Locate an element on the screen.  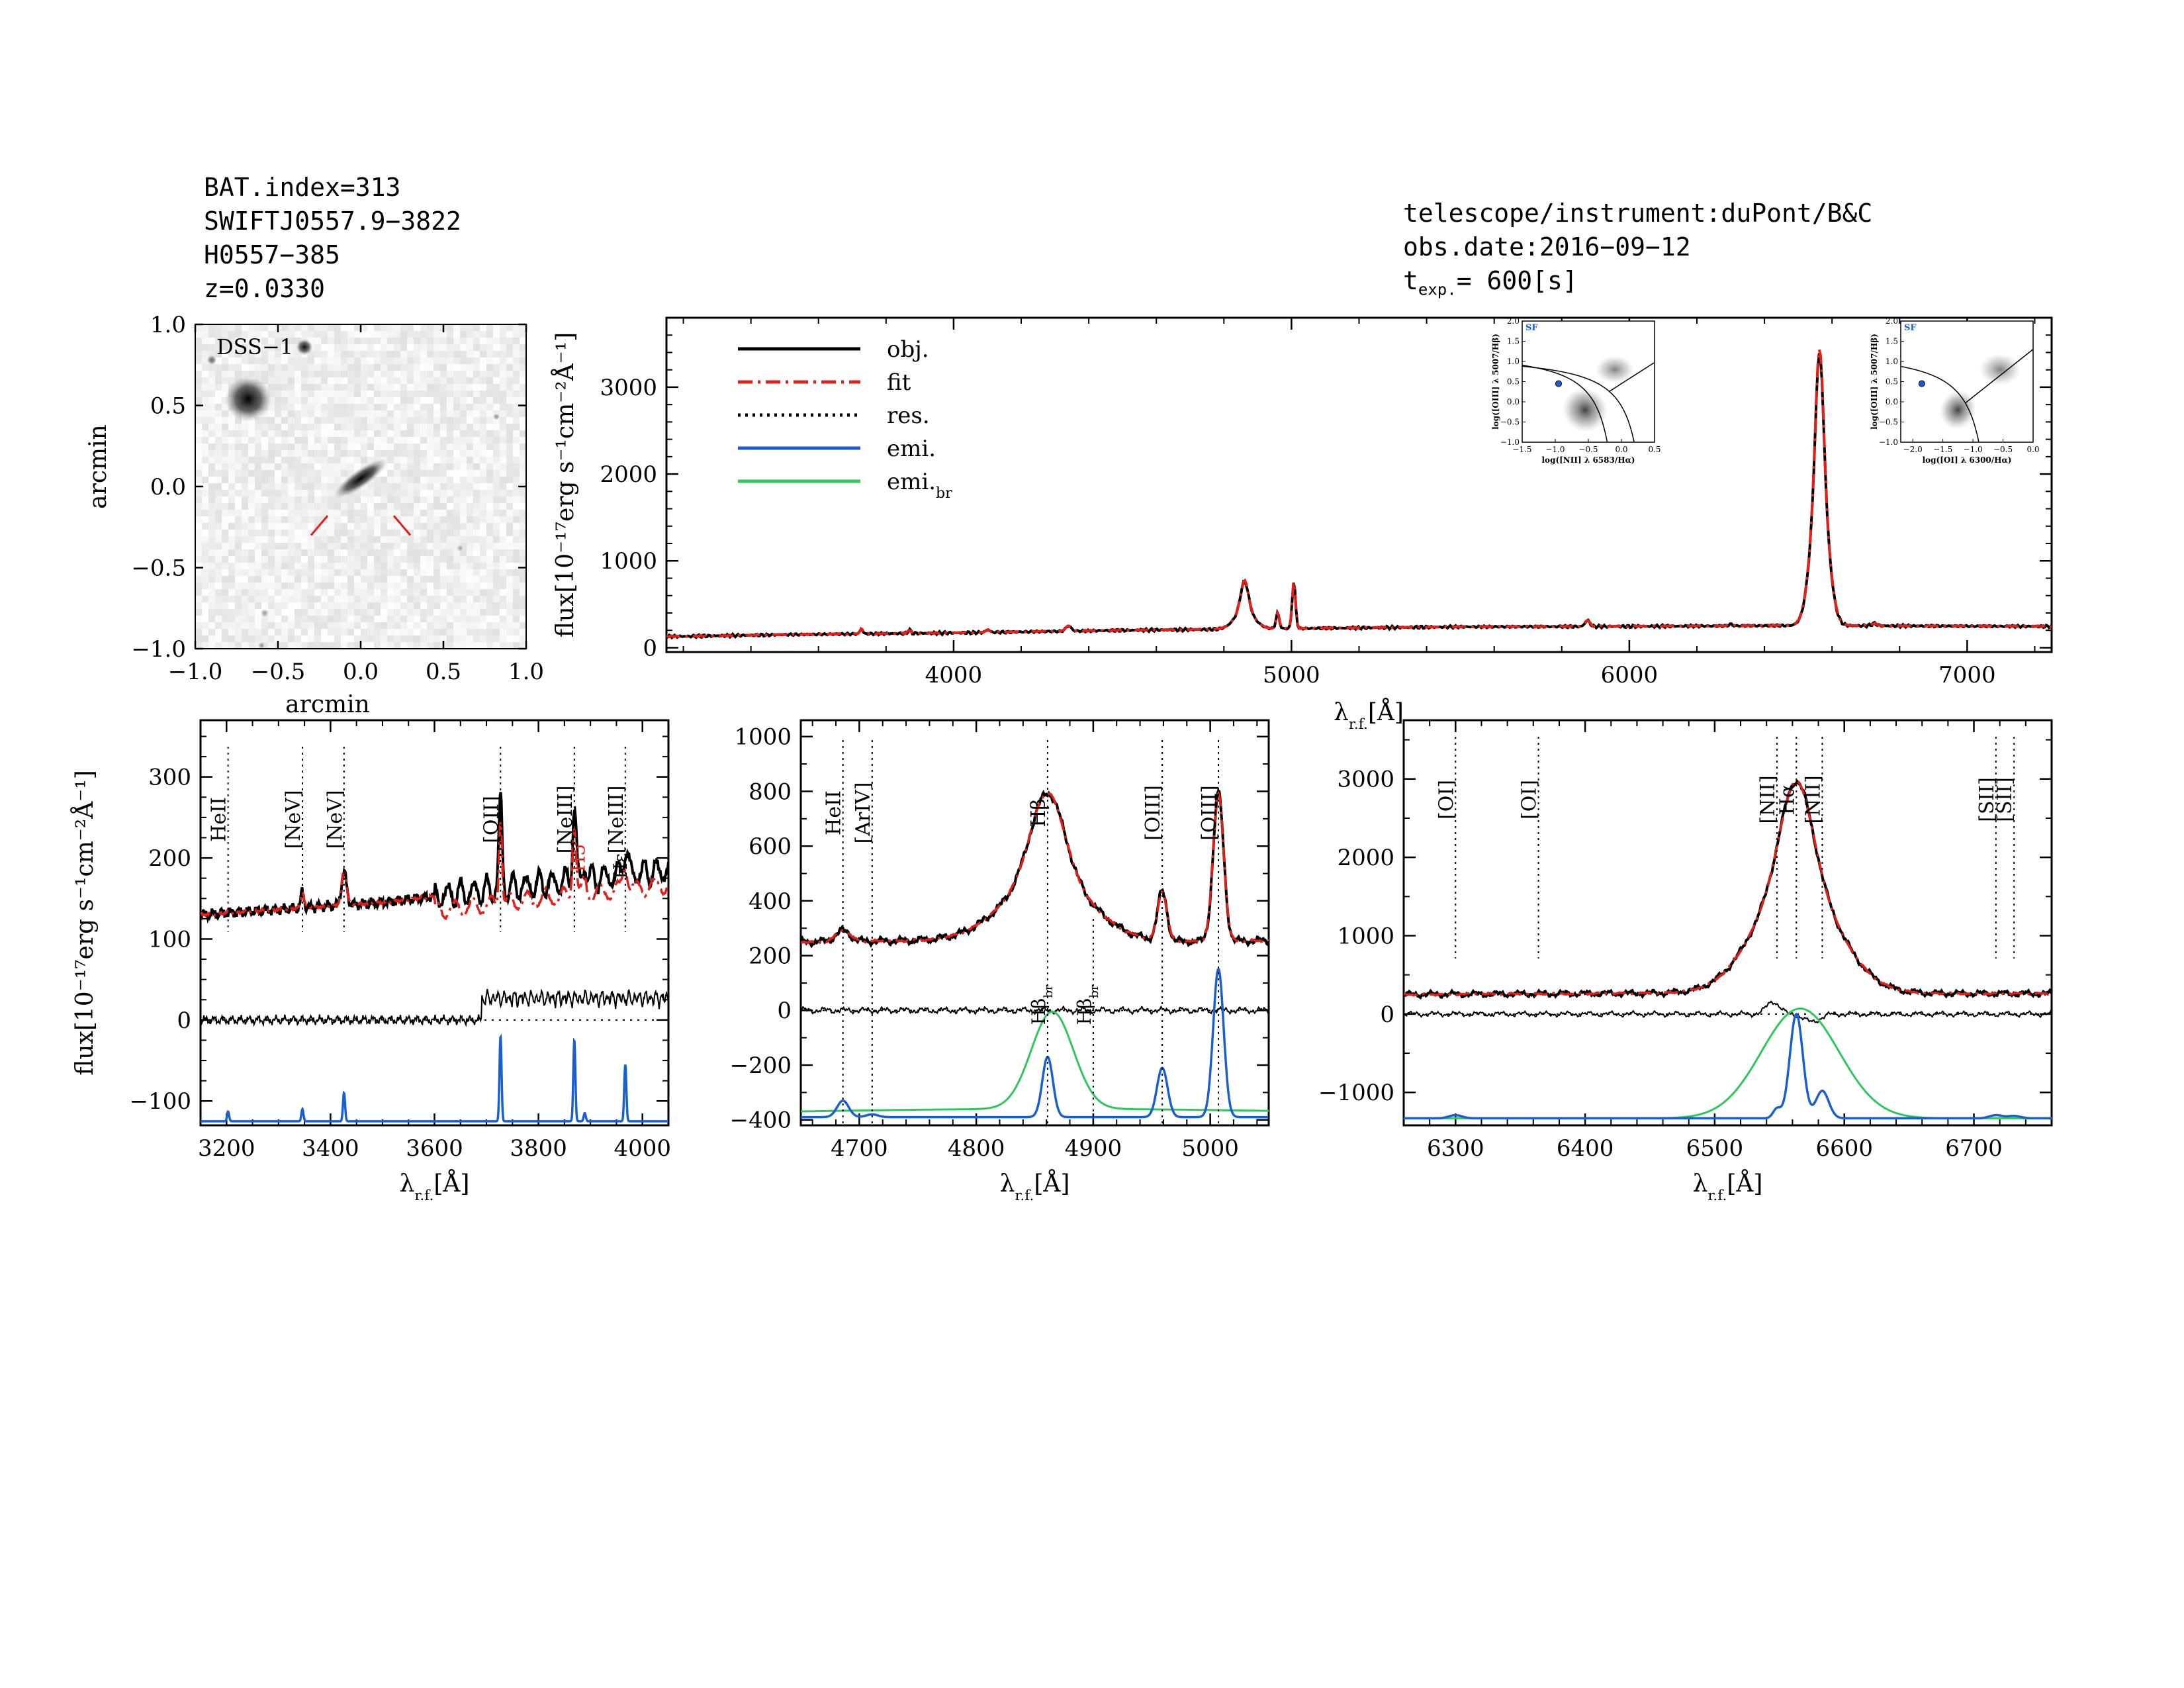
zoom2-line-label: [OIII] is located at coordinates (1153, 813).